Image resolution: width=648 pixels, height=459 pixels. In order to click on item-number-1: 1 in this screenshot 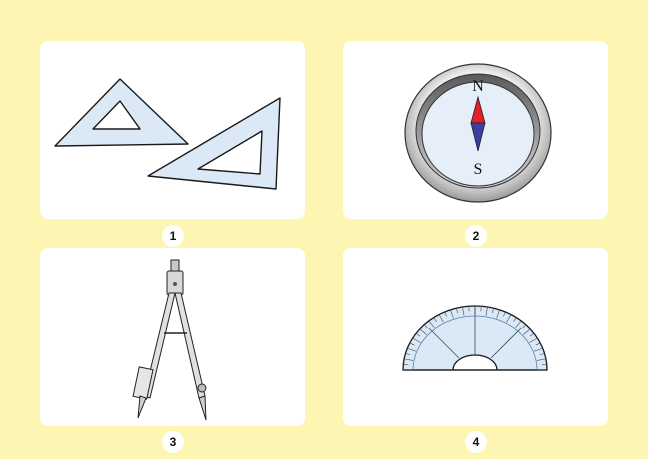, I will do `click(173, 236)`.